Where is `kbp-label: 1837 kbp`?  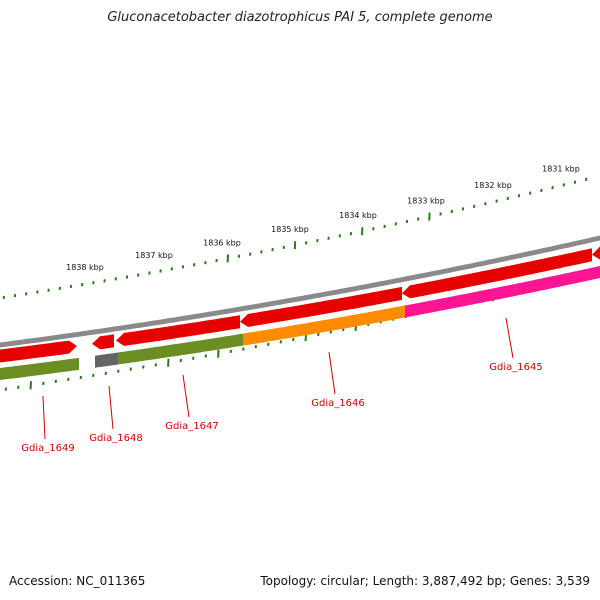
kbp-label: 1837 kbp is located at coordinates (154, 255).